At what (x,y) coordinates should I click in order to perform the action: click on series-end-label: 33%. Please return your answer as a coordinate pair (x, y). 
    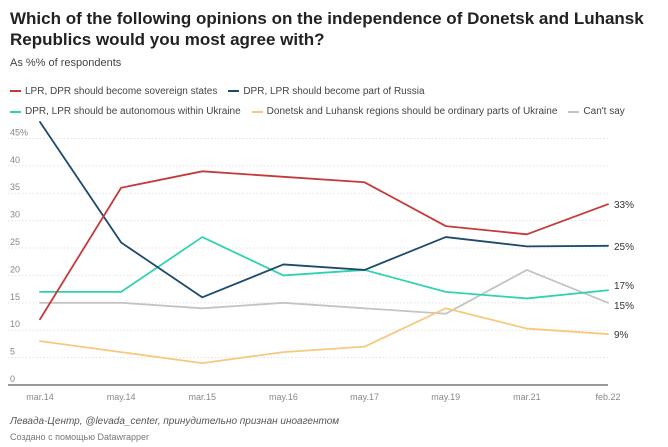
    Looking at the image, I should click on (624, 205).